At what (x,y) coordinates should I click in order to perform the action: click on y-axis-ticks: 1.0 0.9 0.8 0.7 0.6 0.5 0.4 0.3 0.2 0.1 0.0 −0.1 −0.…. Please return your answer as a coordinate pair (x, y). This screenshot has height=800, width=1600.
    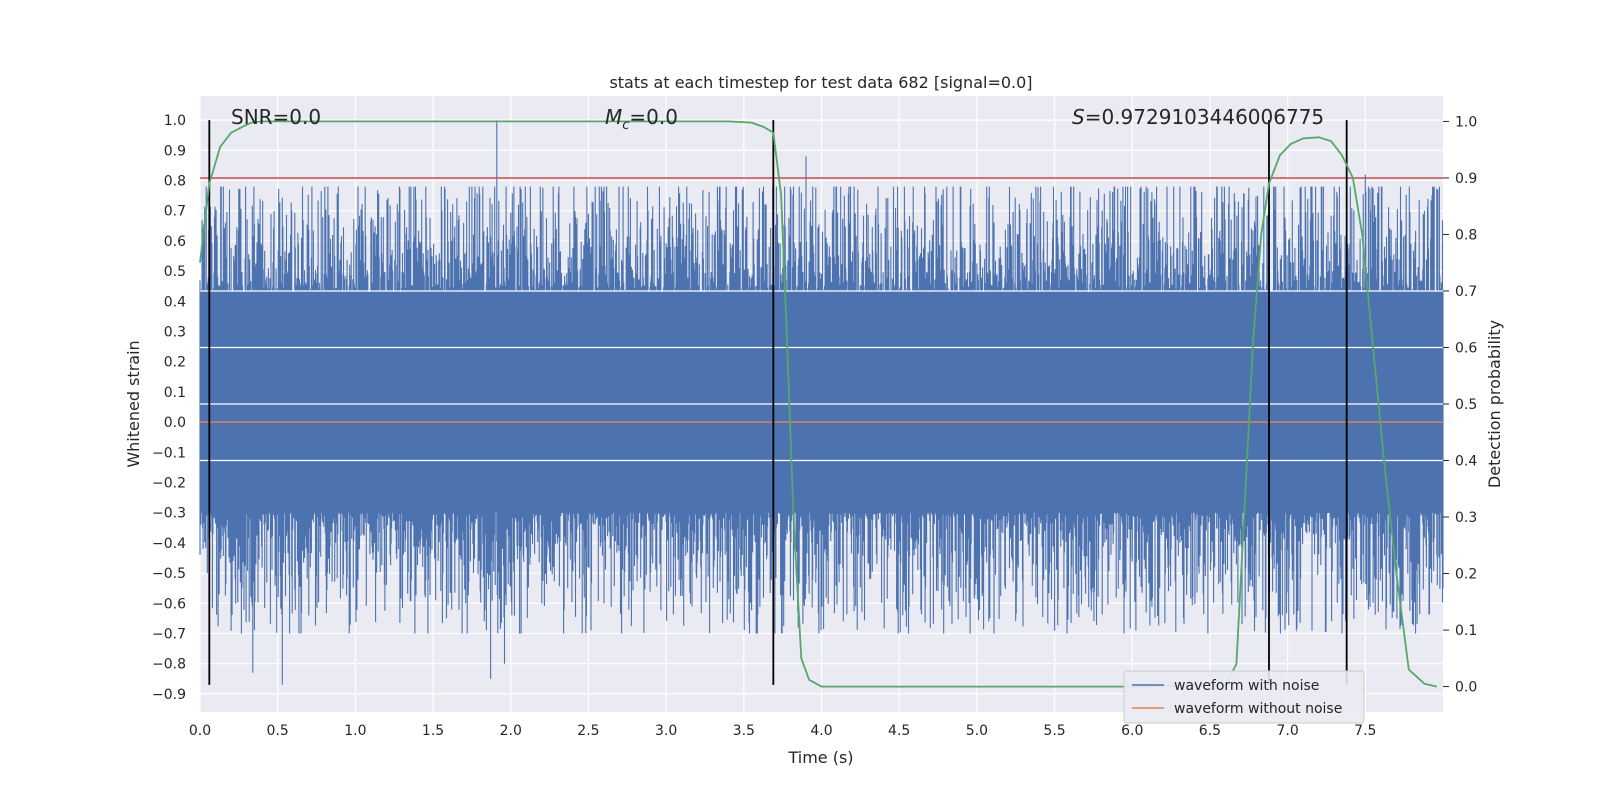
    Looking at the image, I should click on (169, 408).